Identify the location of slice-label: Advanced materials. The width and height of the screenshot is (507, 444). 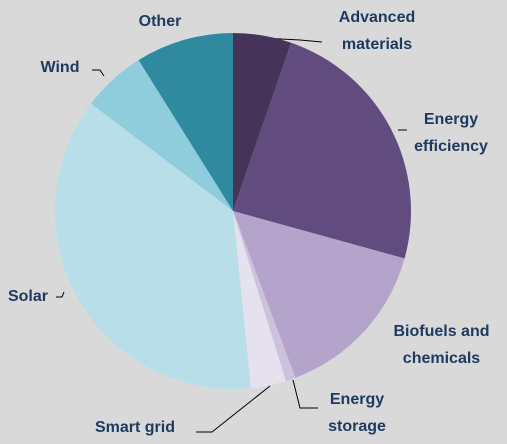
(377, 31).